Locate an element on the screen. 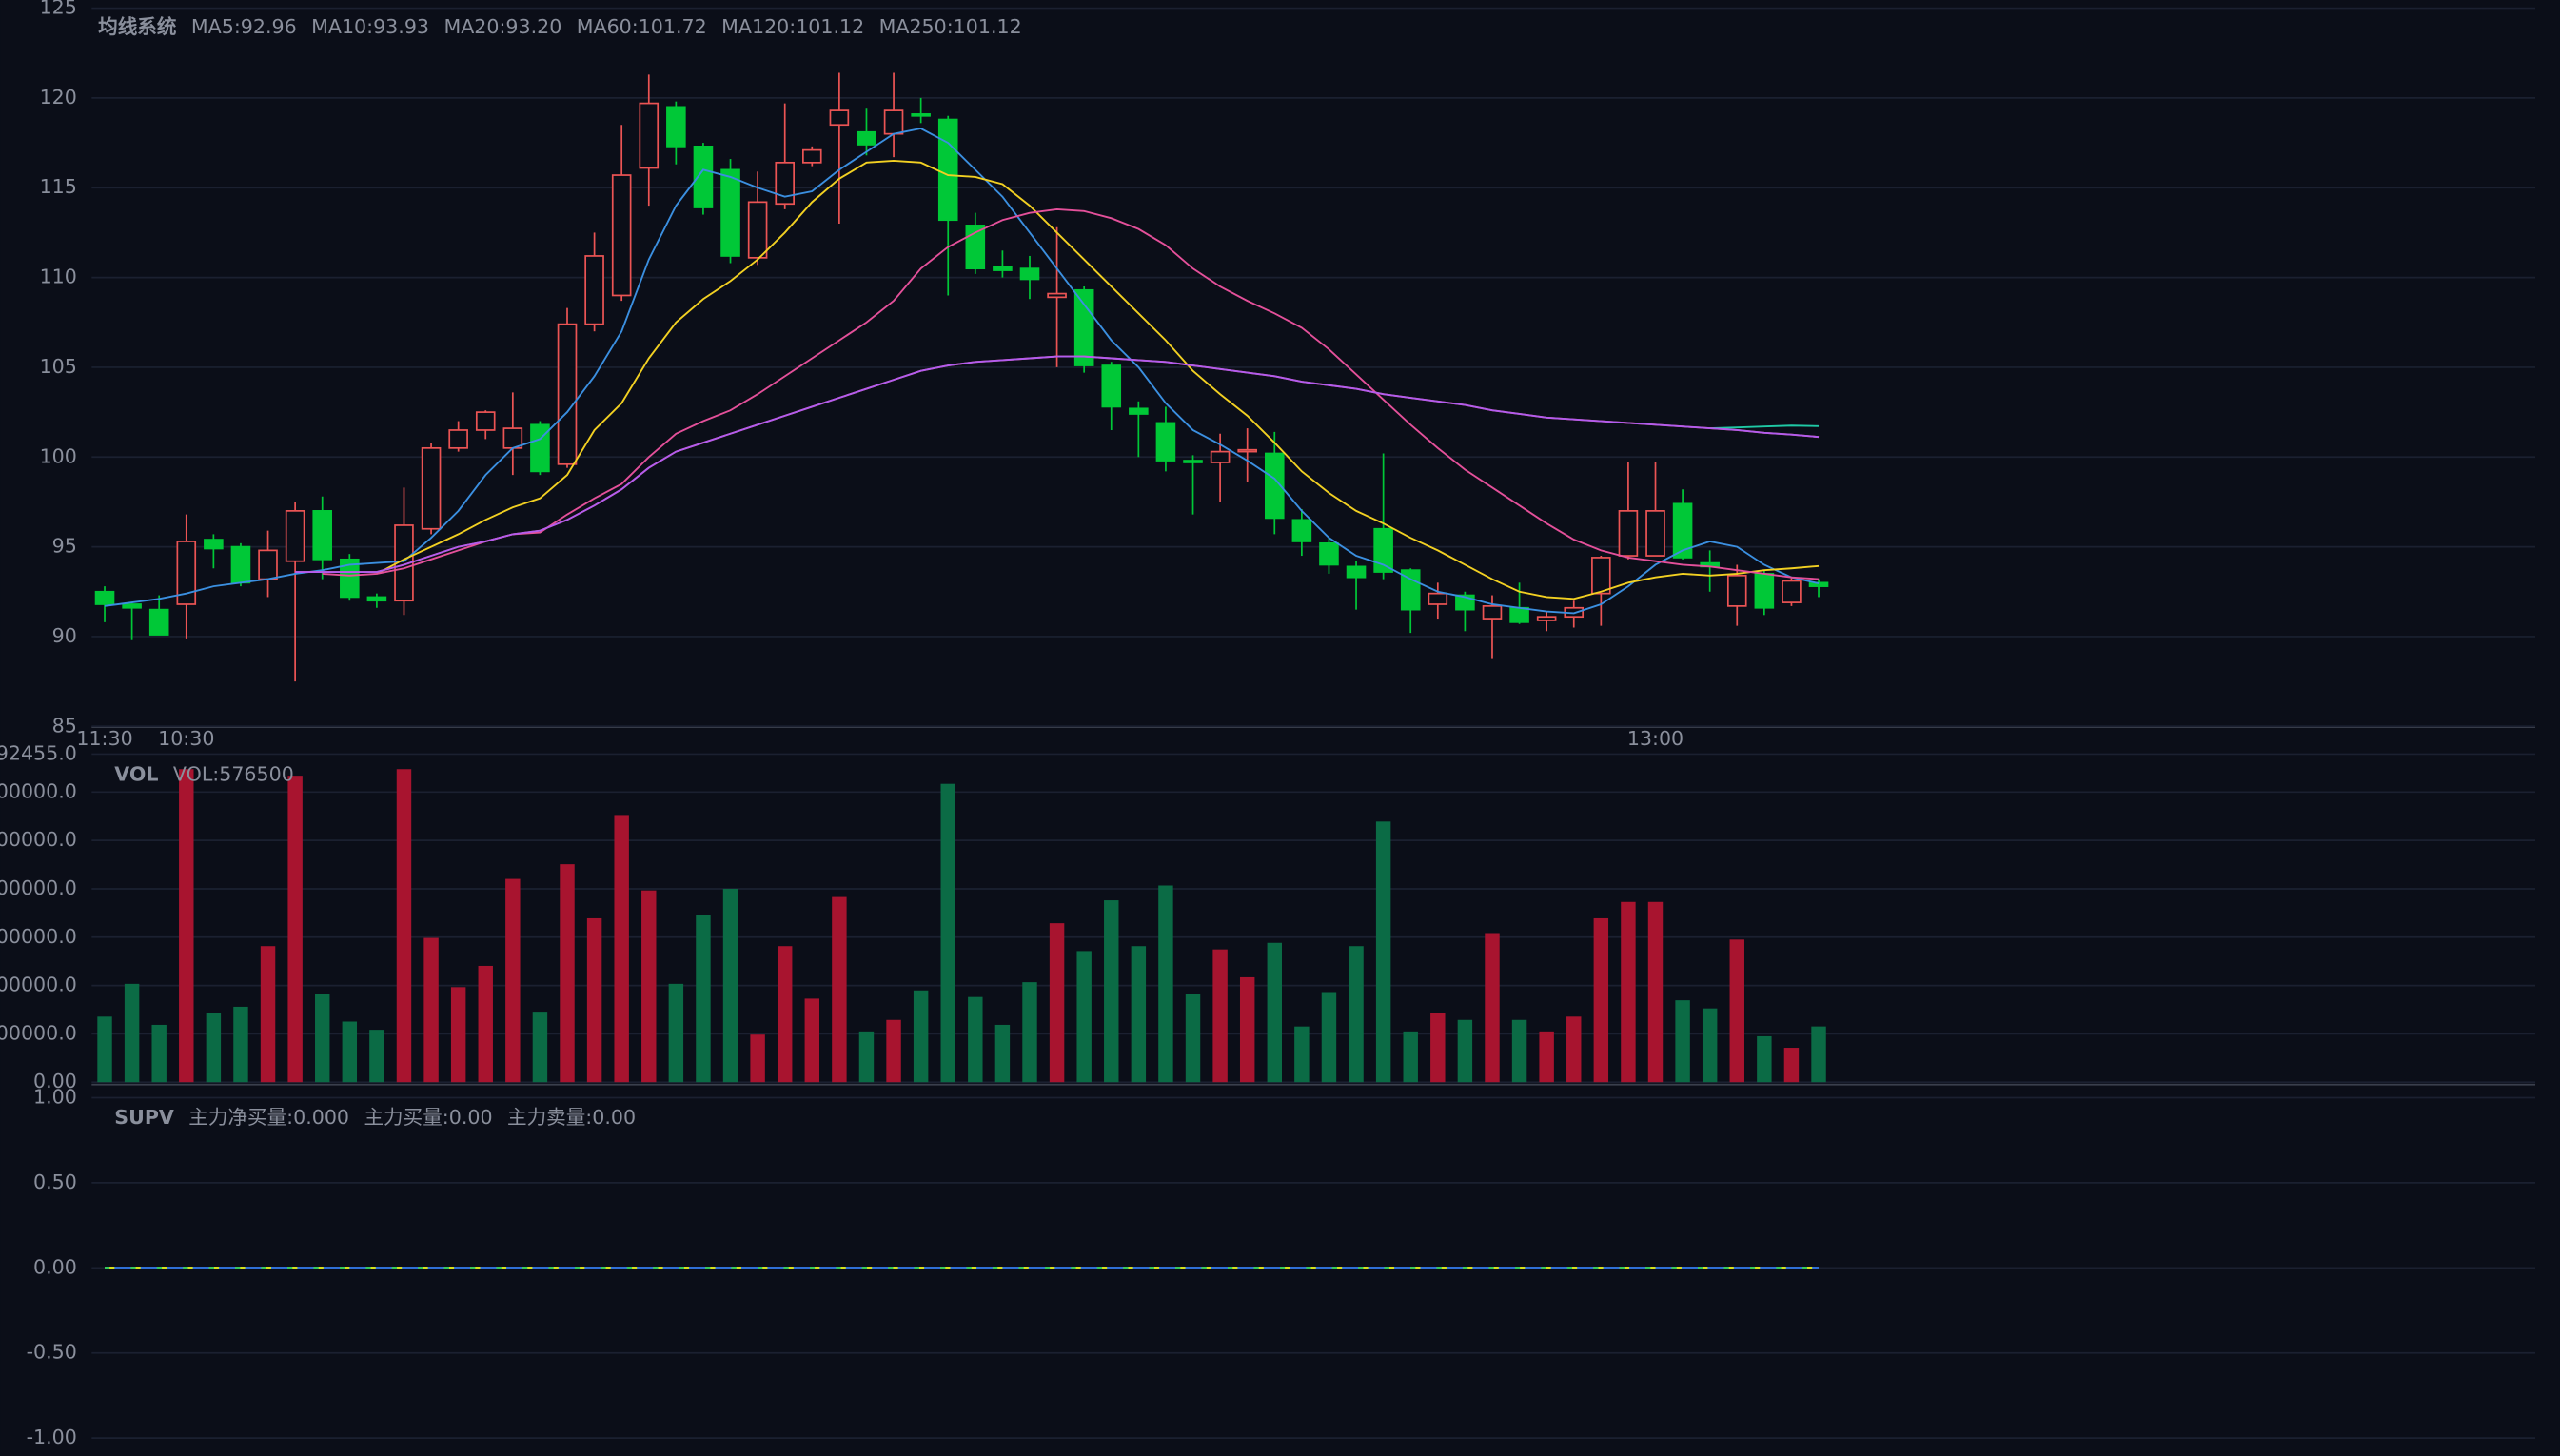 The width and height of the screenshot is (2560, 1456). x-tick-label: 13:00 is located at coordinates (1655, 738).